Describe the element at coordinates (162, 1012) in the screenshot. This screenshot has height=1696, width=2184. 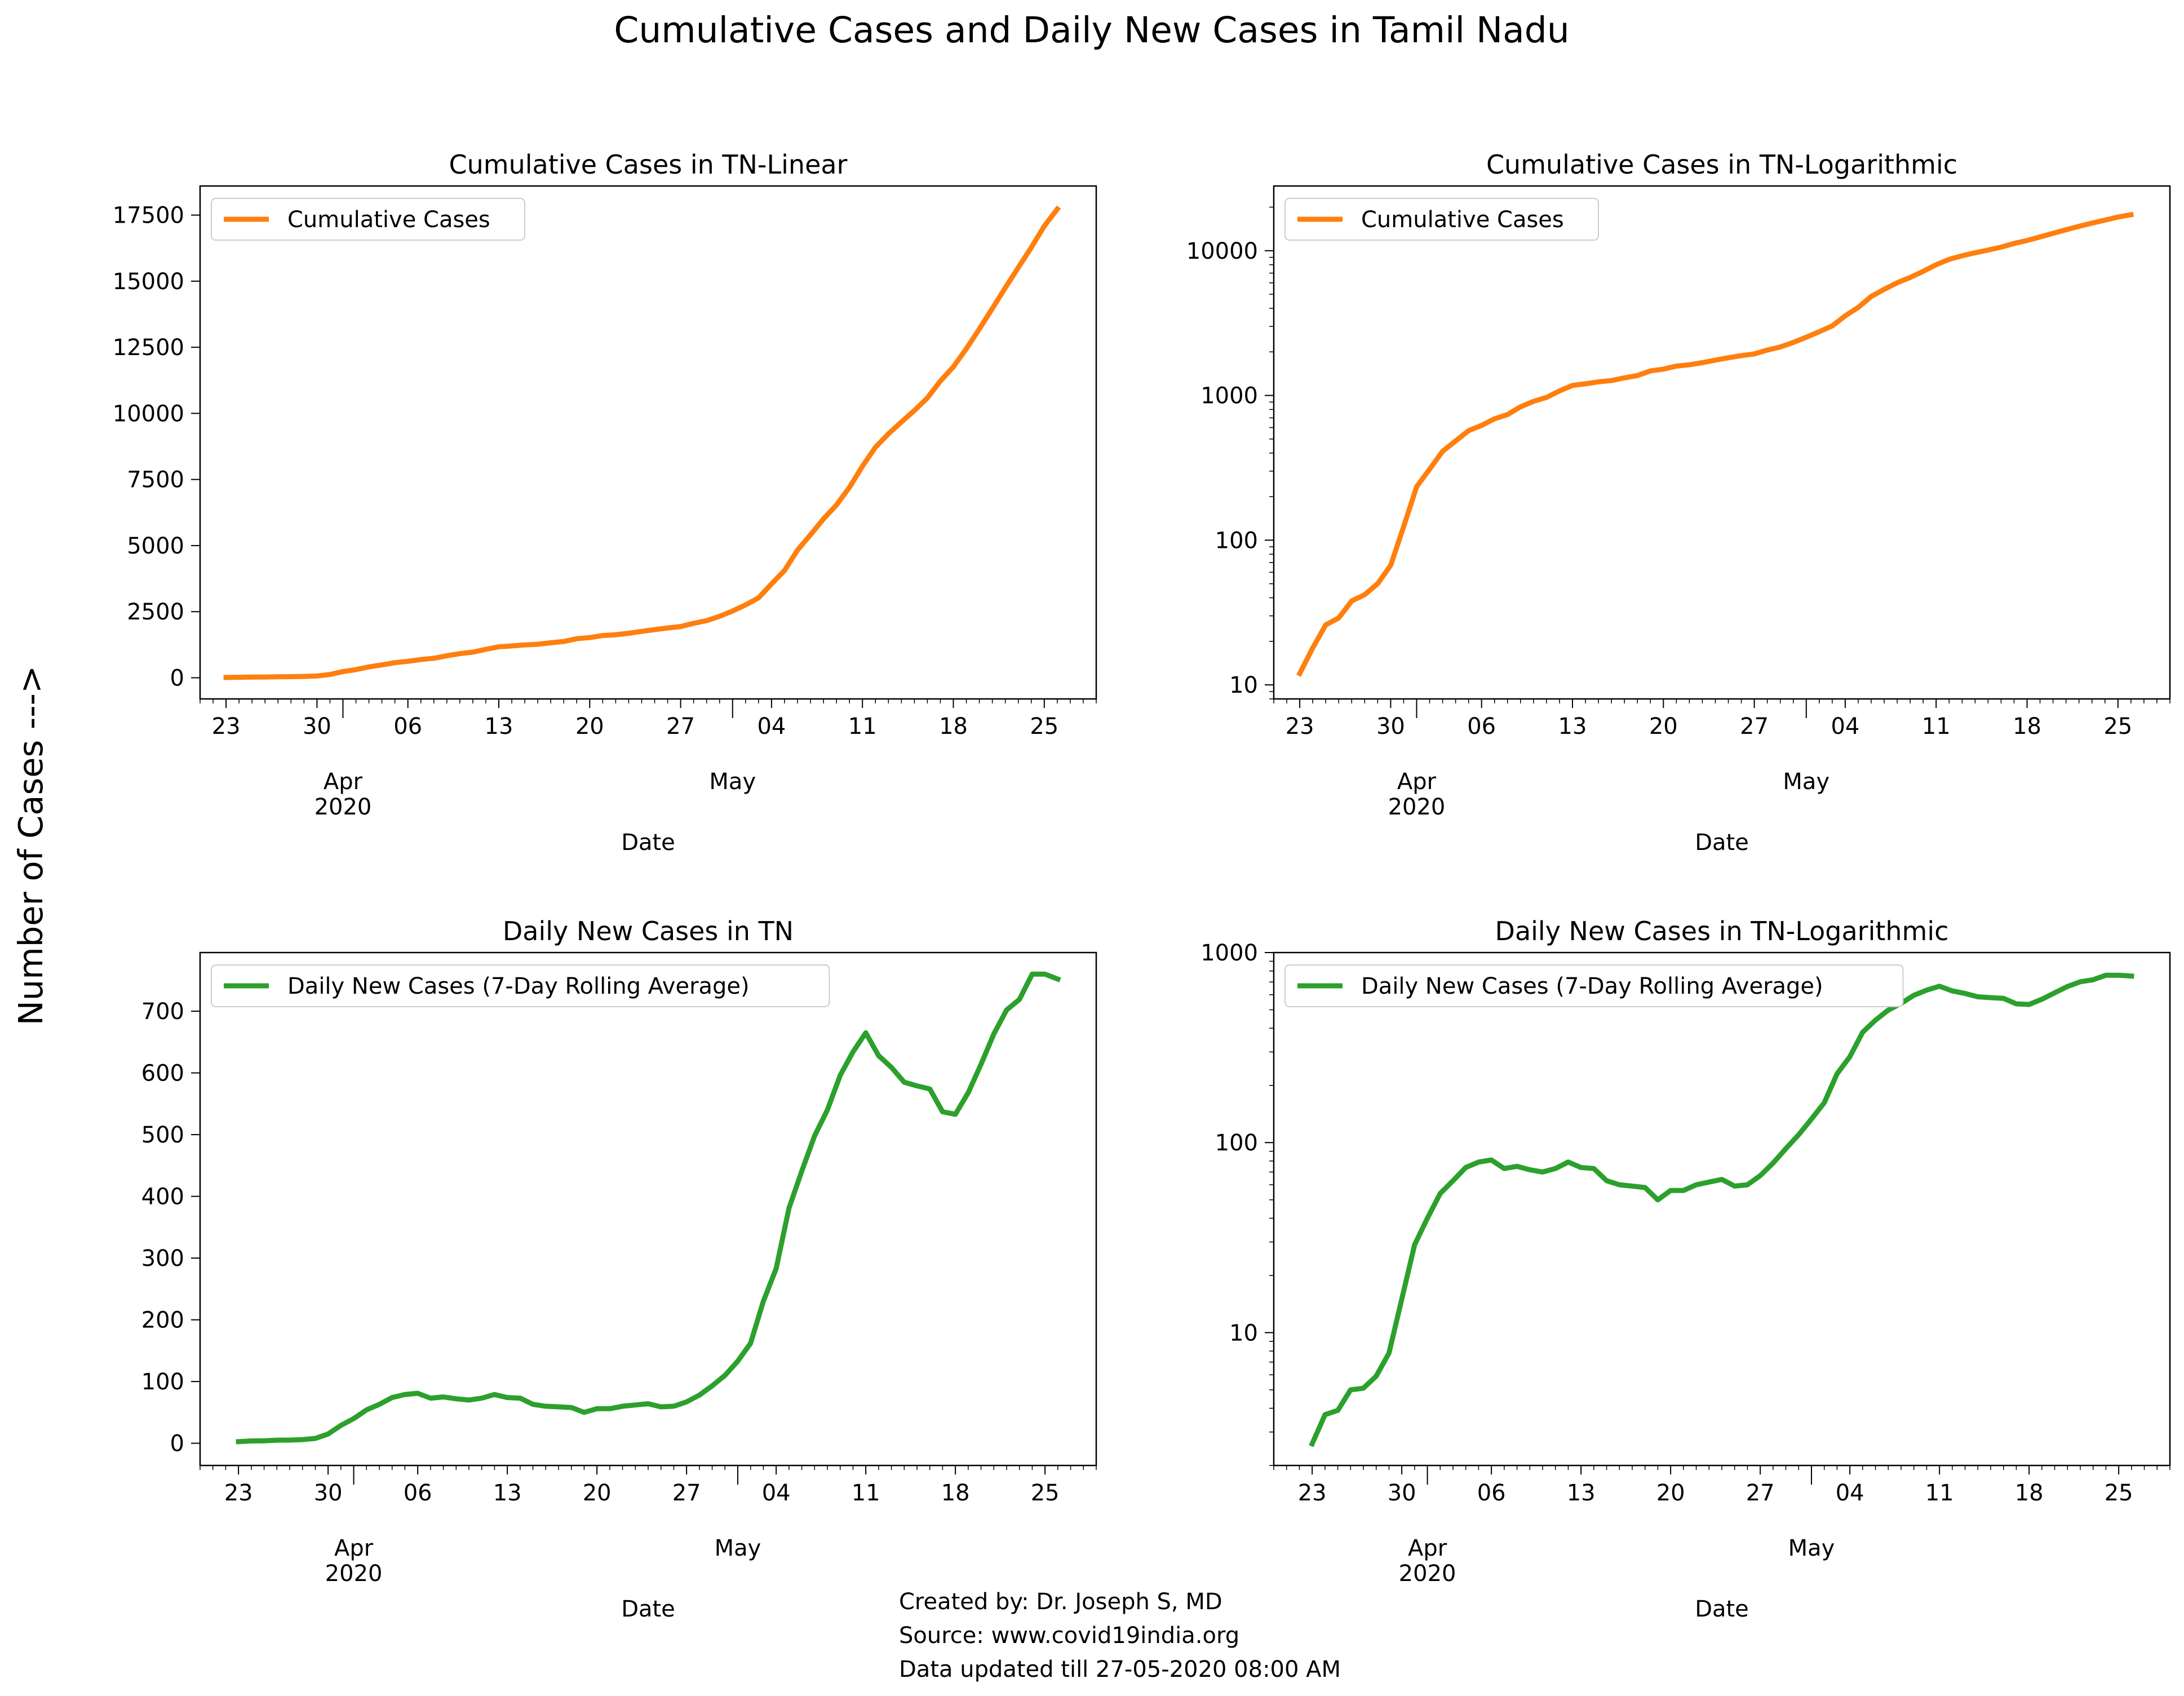
I see `y-tick-label: 700` at that location.